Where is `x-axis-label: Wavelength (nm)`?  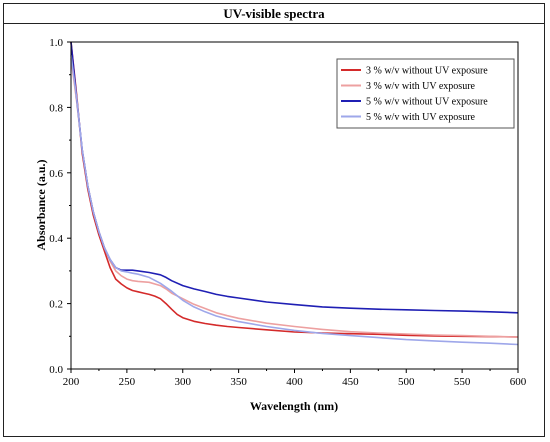
x-axis-label: Wavelength (nm) is located at coordinates (294, 406).